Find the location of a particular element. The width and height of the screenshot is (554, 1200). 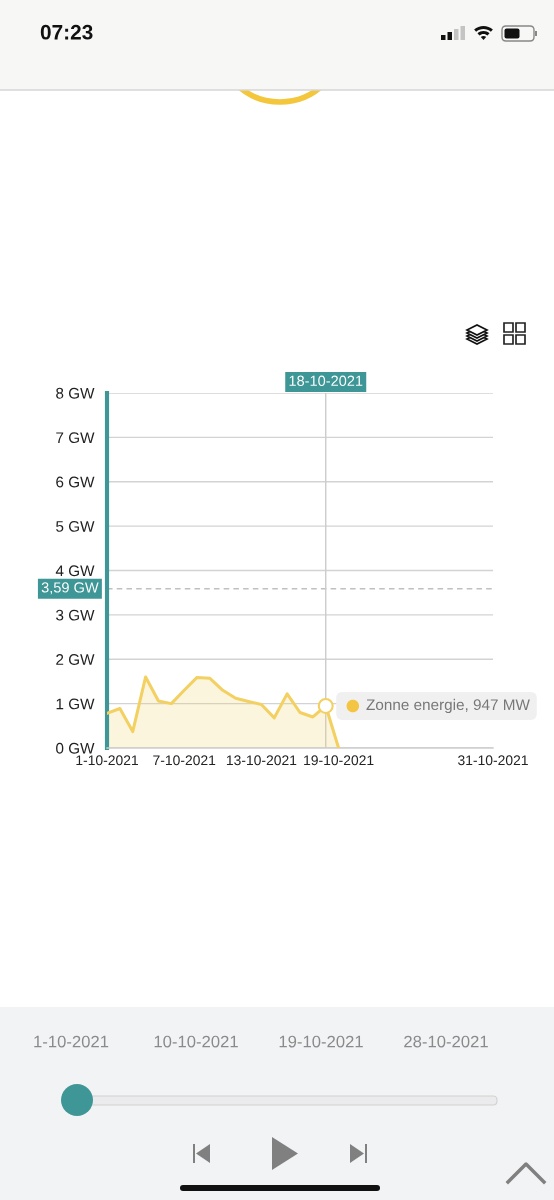

y-tick-label: 2 GW is located at coordinates (75, 659).